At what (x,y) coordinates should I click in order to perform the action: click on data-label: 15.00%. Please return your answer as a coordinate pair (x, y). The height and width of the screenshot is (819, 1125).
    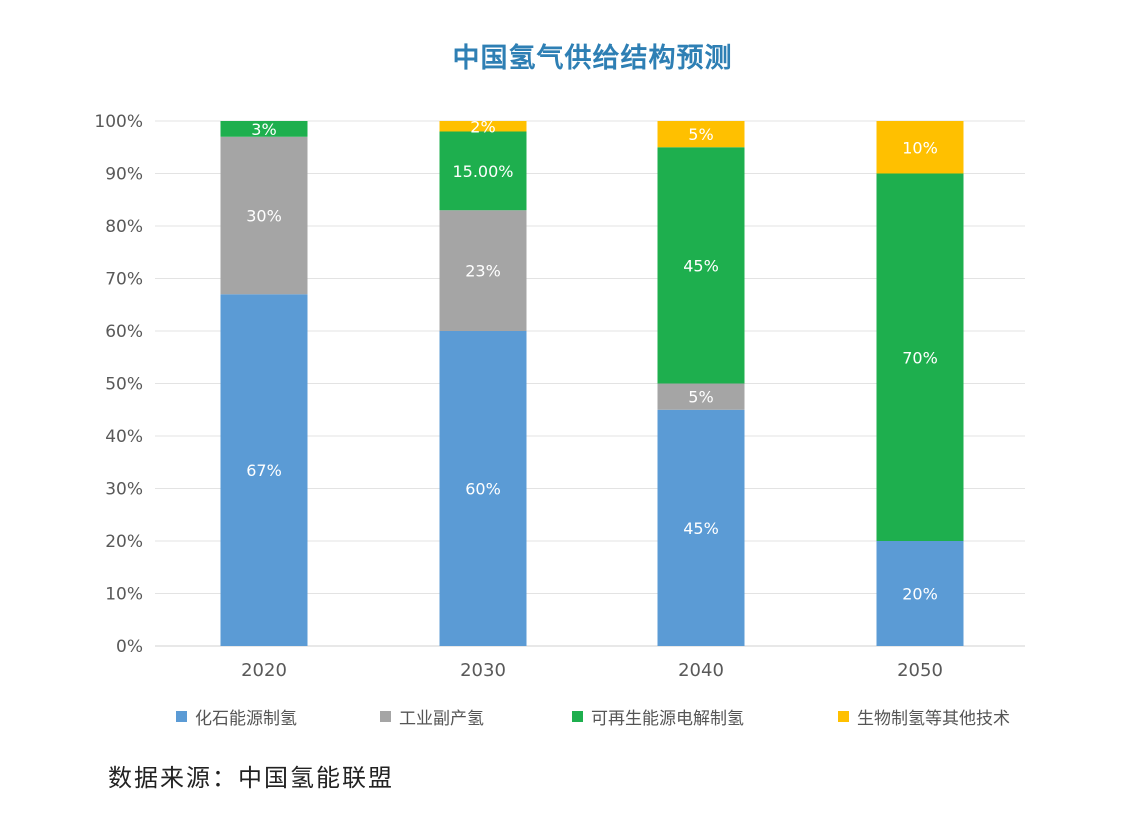
    Looking at the image, I should click on (482, 171).